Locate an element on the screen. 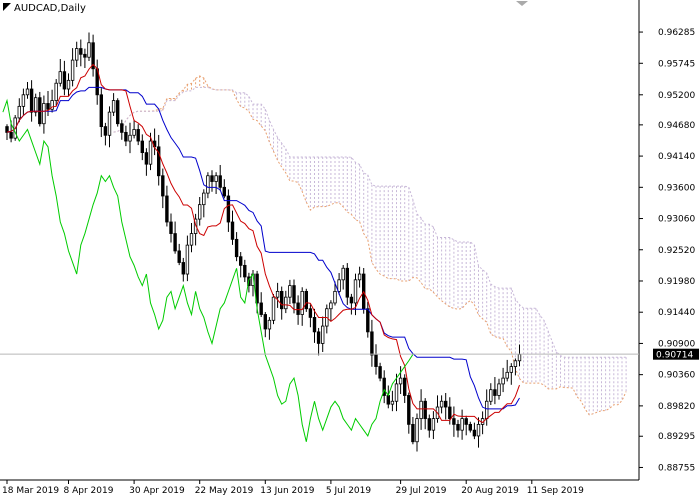  y-tick-label: 0.95200 is located at coordinates (676, 96).